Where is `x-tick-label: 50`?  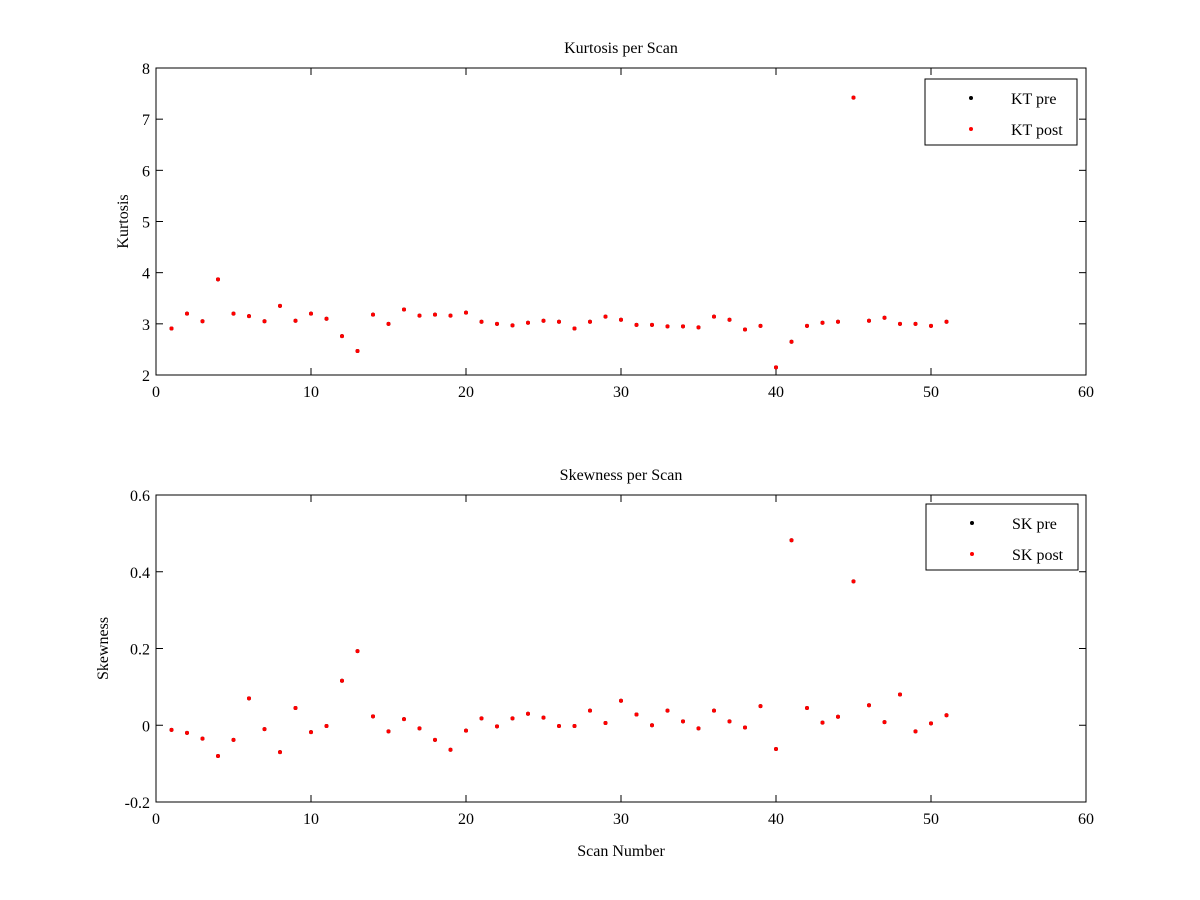
x-tick-label: 50 is located at coordinates (931, 392).